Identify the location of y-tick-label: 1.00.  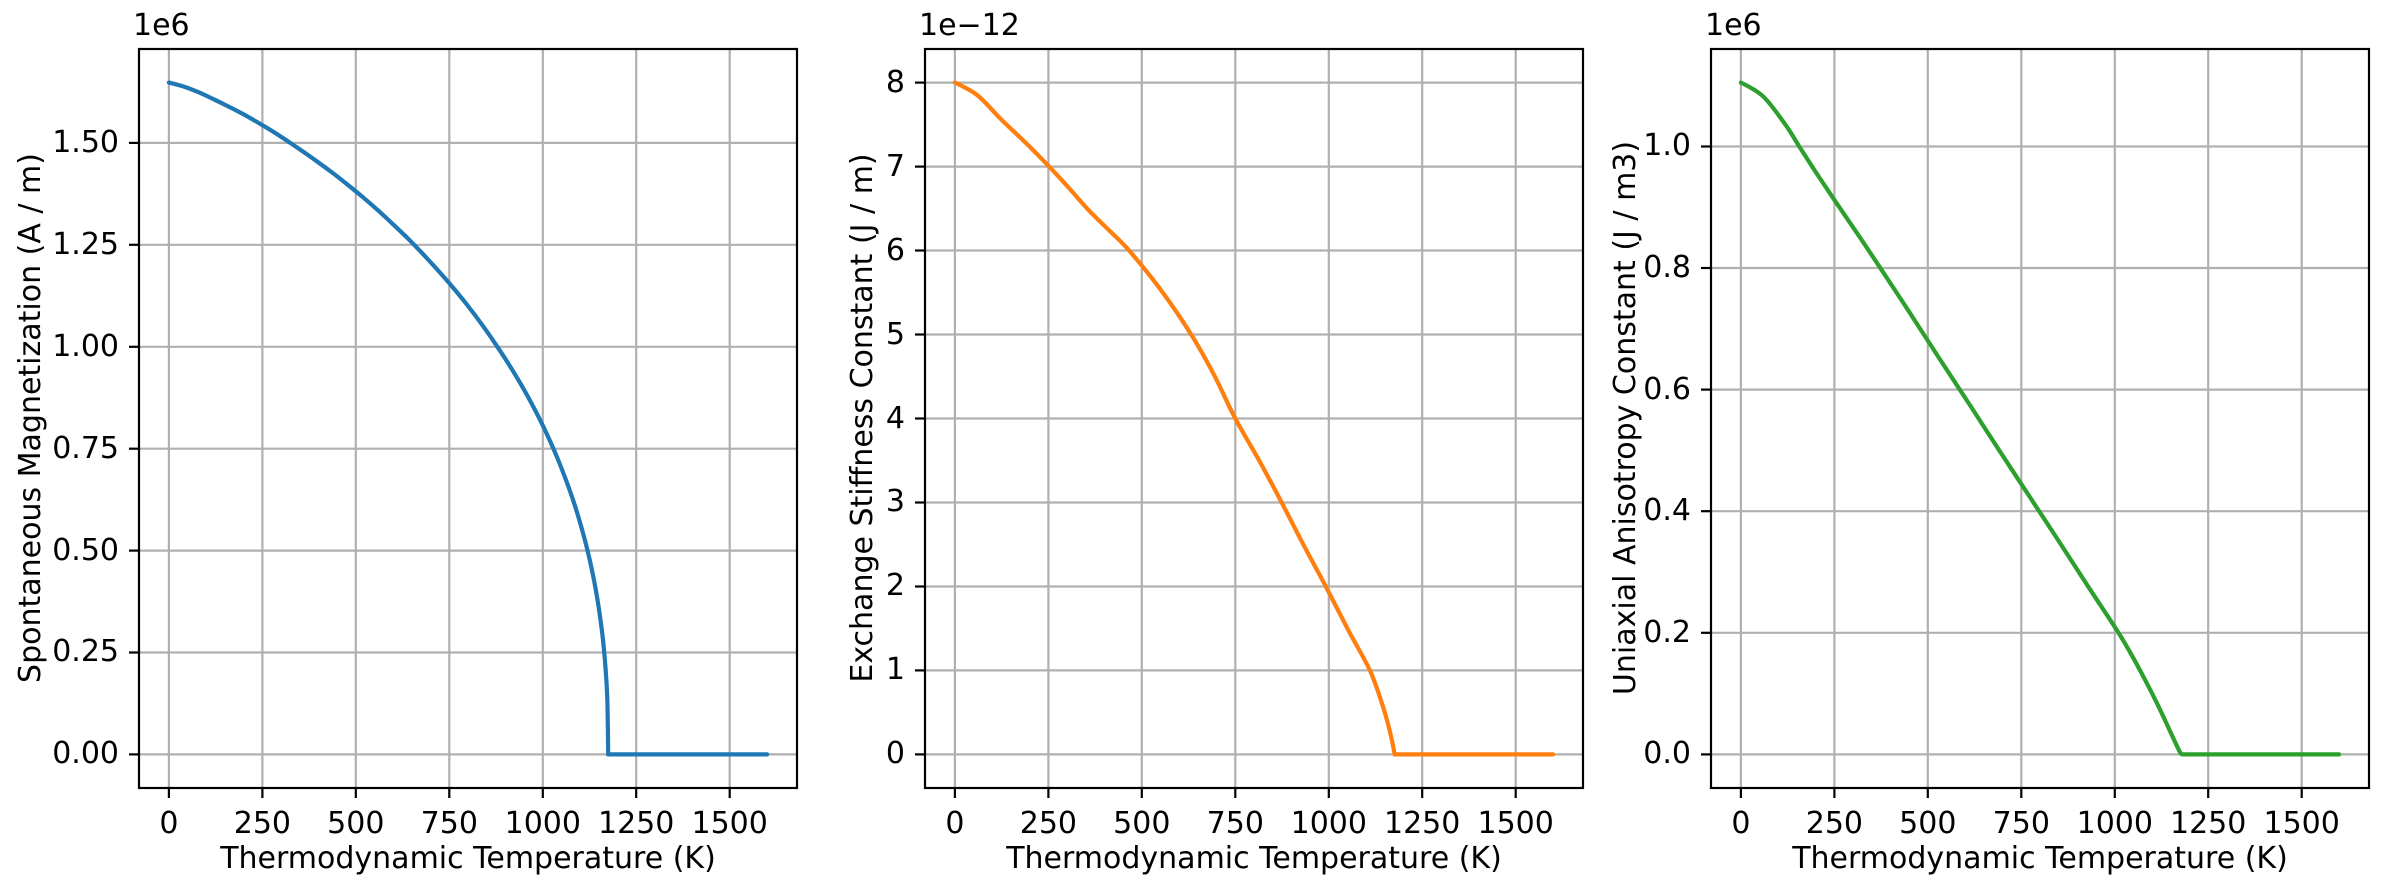
(85, 346).